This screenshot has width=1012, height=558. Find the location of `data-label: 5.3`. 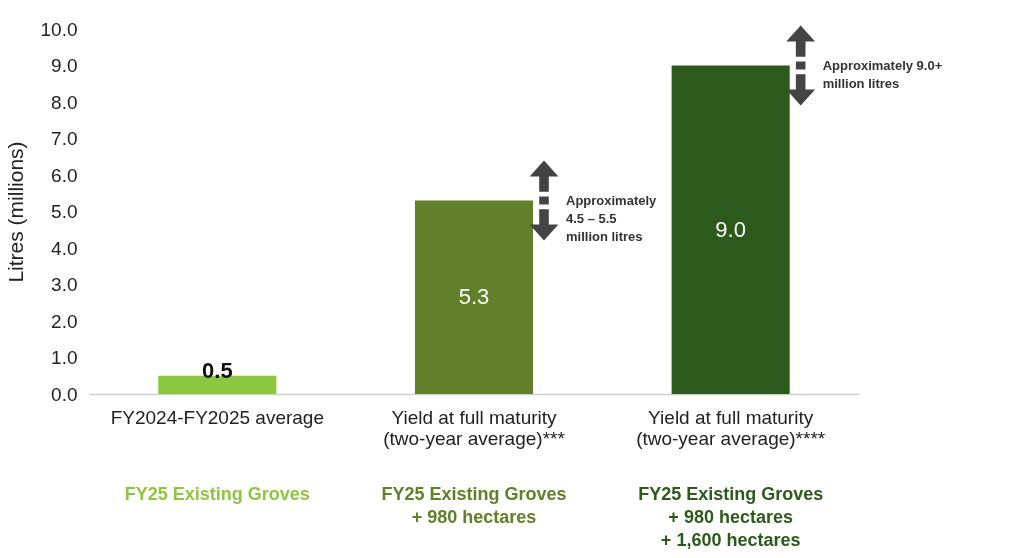

data-label: 5.3 is located at coordinates (474, 297).